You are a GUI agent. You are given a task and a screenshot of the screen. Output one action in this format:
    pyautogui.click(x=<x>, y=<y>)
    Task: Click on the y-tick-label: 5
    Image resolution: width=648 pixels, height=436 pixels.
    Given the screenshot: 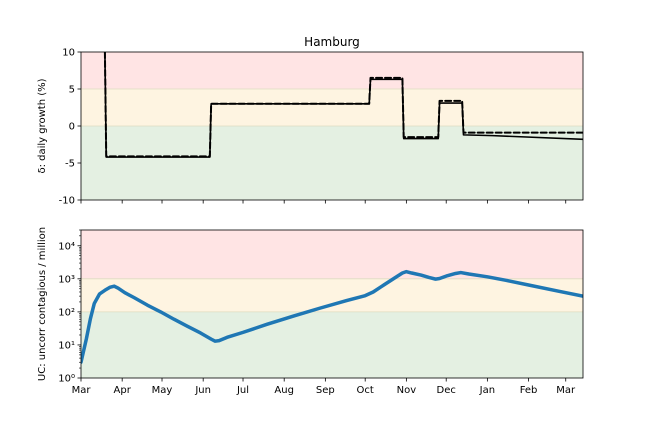 What is the action you would take?
    pyautogui.click(x=72, y=90)
    